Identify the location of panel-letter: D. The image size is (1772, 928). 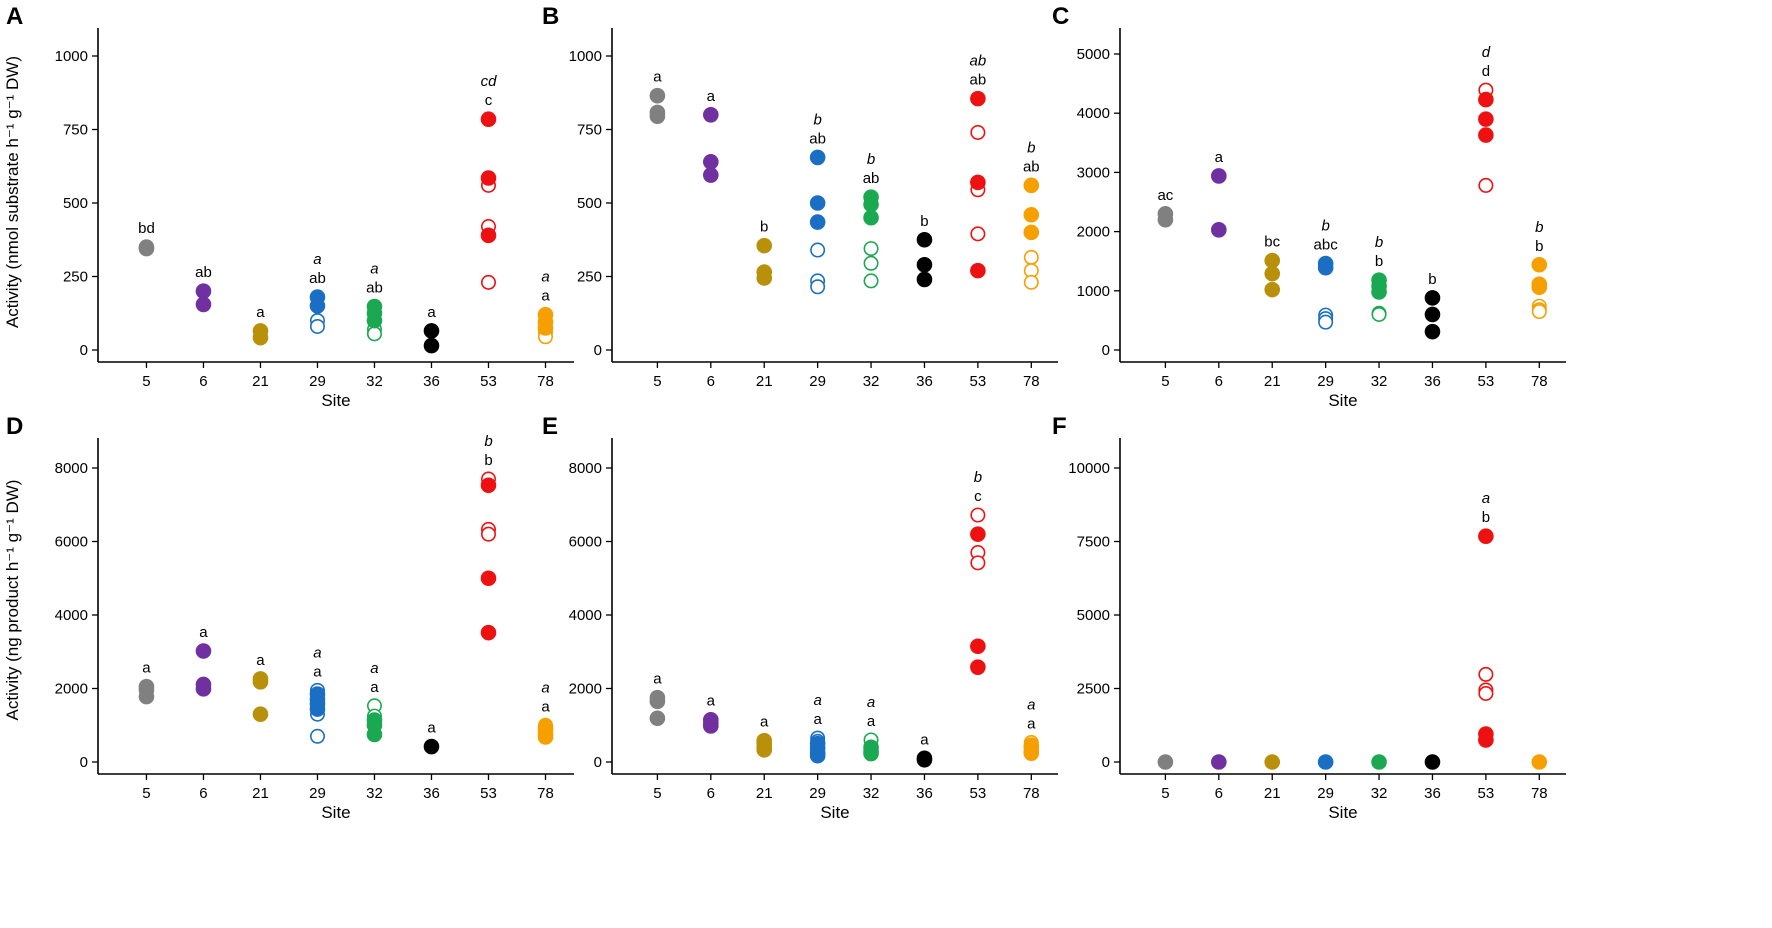
(14, 426).